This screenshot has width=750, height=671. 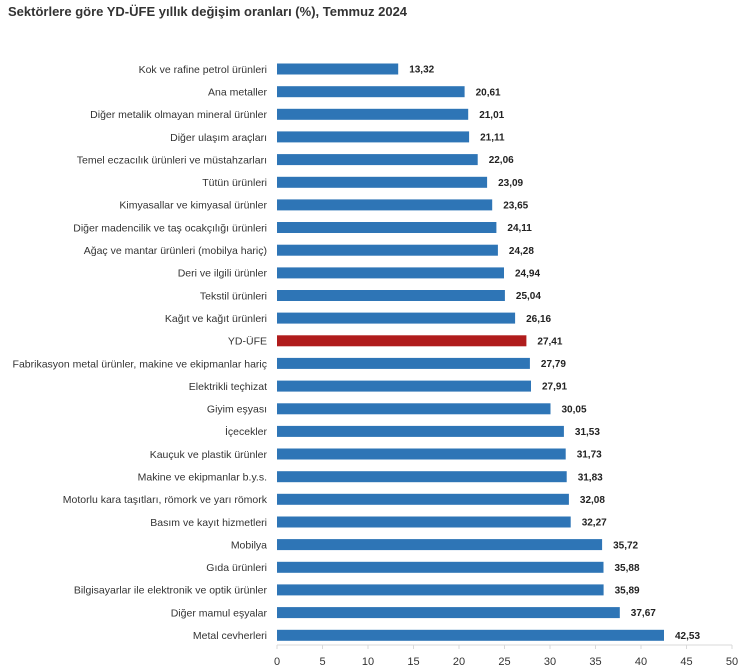 What do you see at coordinates (538, 319) in the screenshot?
I see `data-label: 26,16` at bounding box center [538, 319].